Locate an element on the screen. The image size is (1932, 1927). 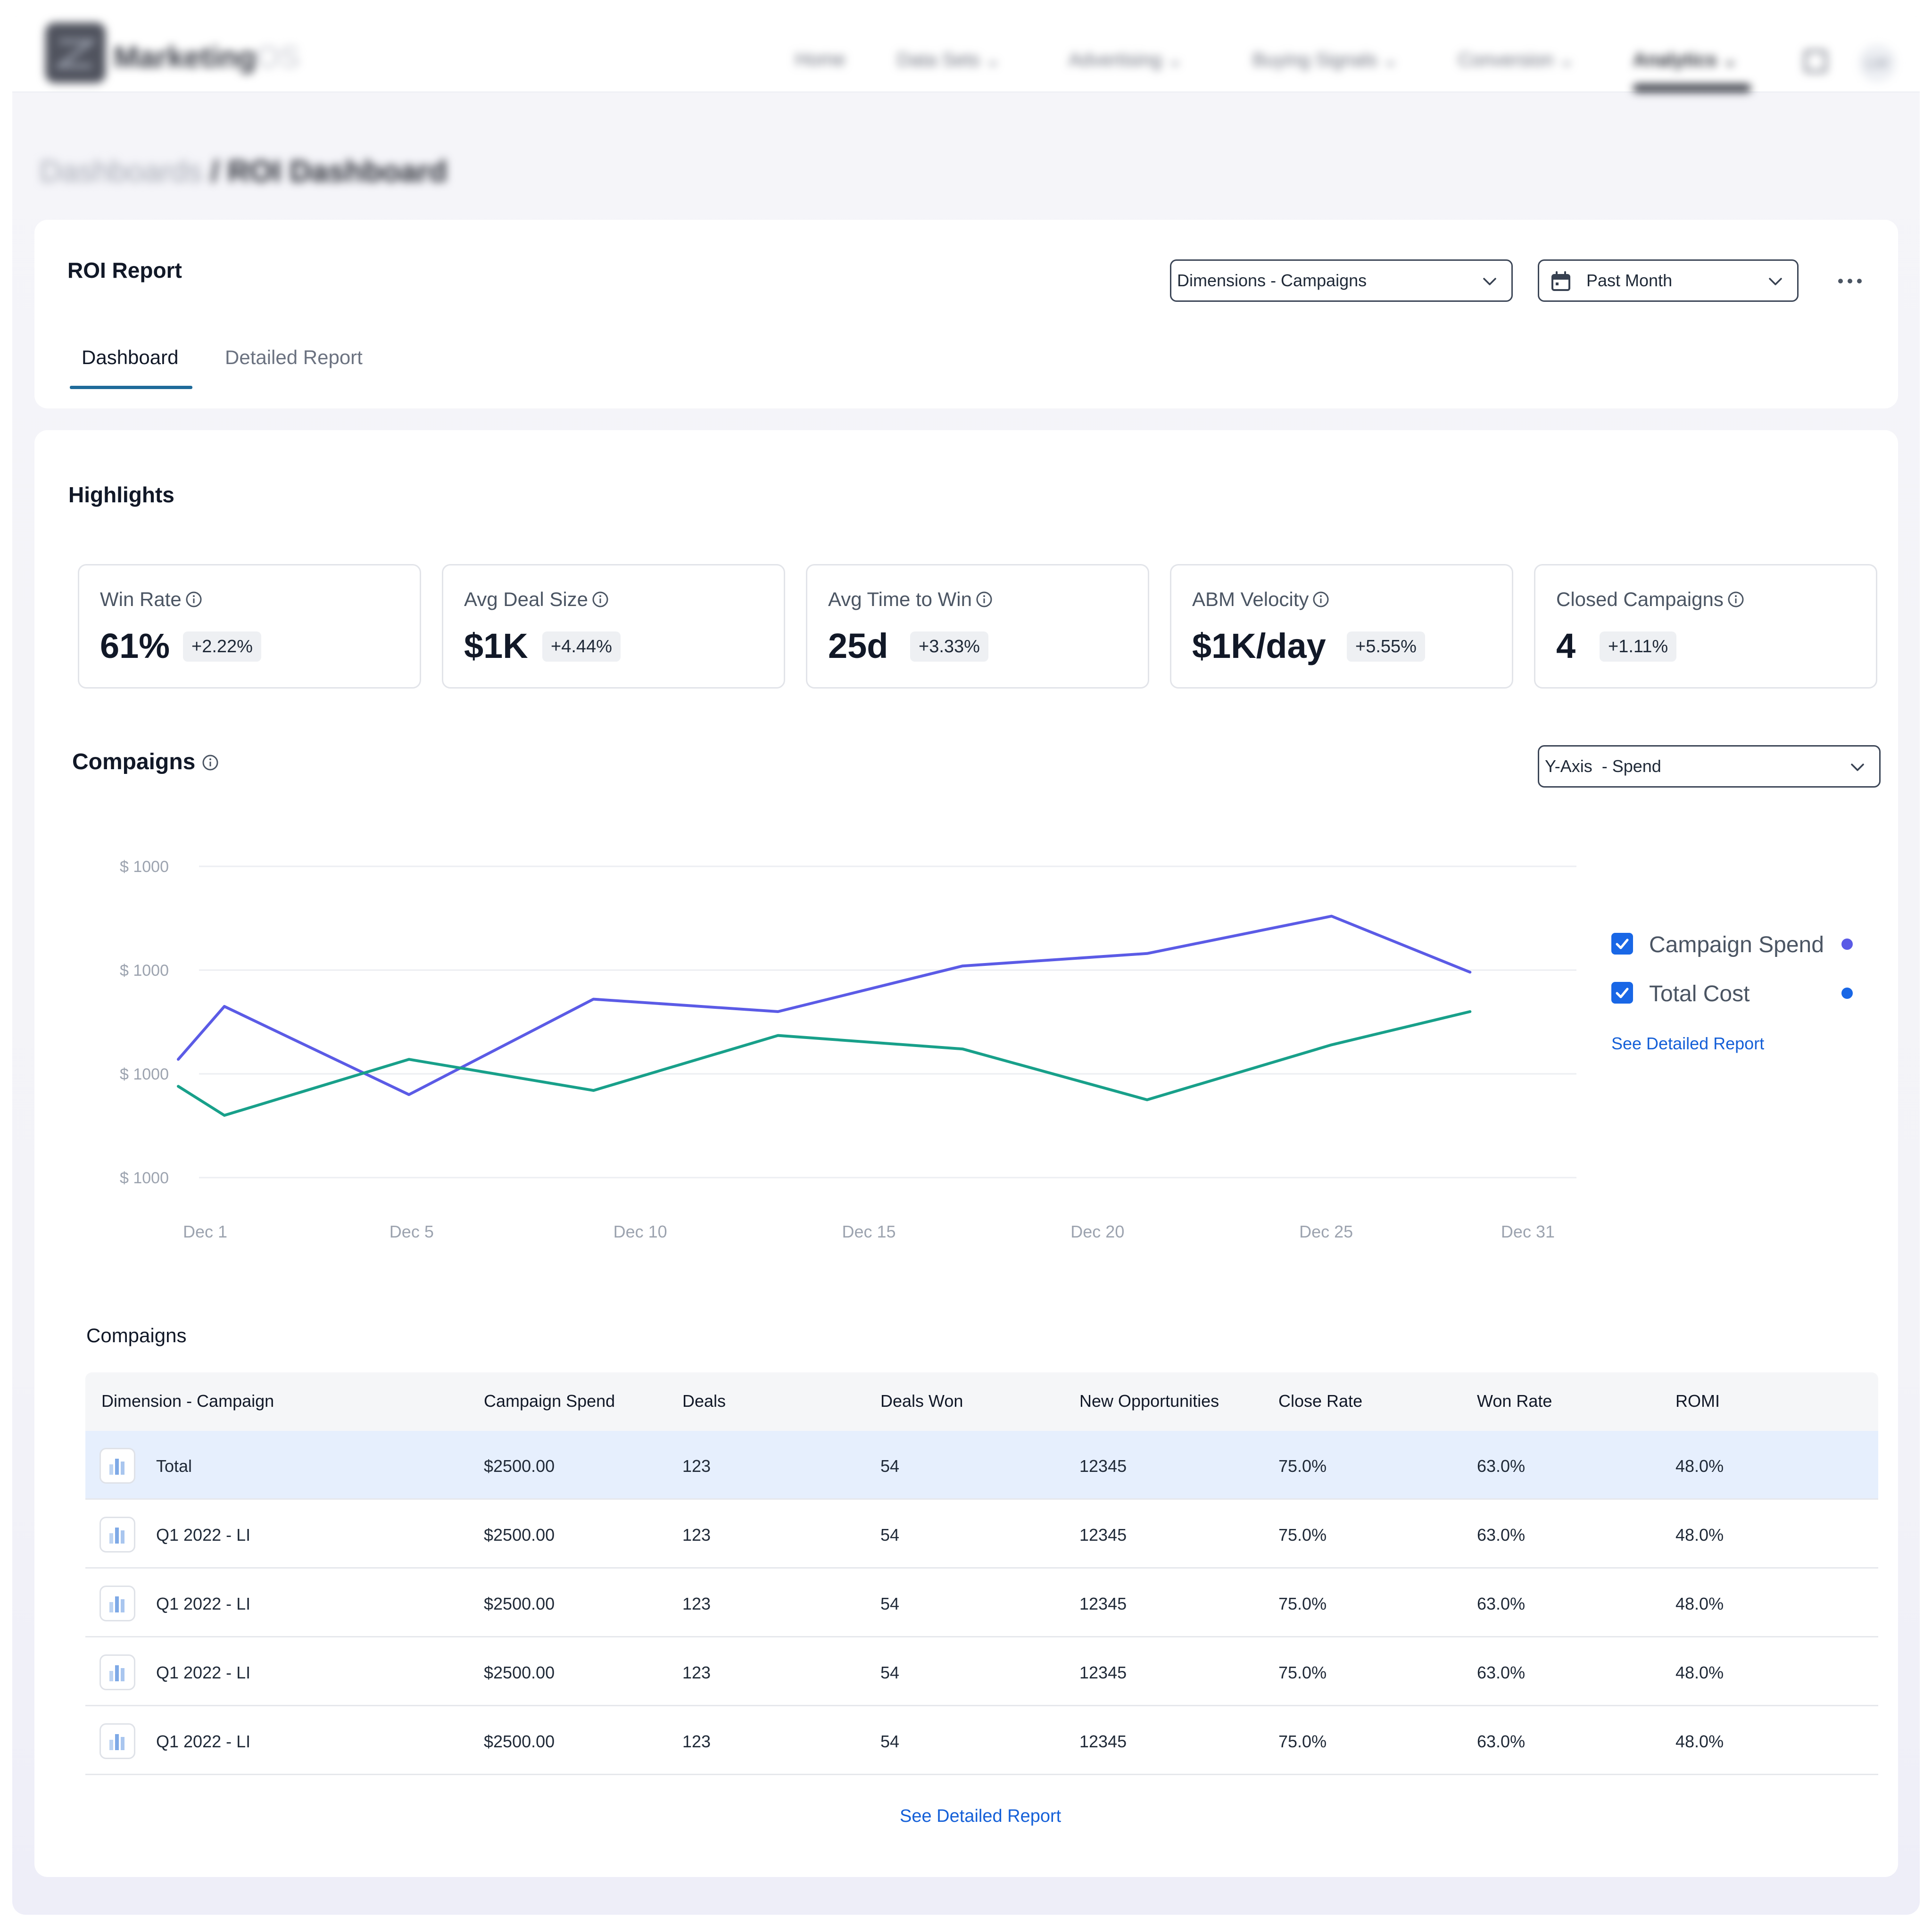
column-header: Deals Won is located at coordinates (921, 1401).